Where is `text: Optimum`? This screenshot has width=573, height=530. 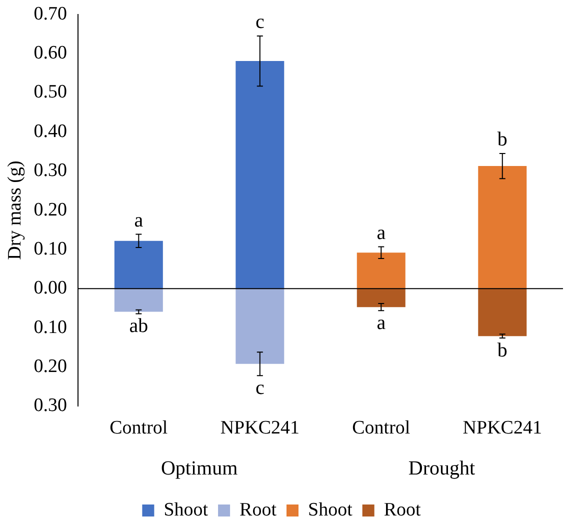
text: Optimum is located at coordinates (199, 468).